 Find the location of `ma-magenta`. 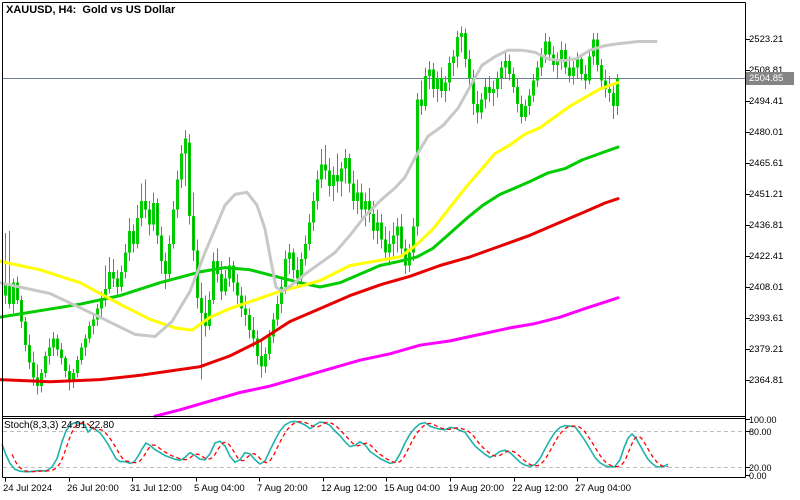

ma-magenta is located at coordinates (386, 357).